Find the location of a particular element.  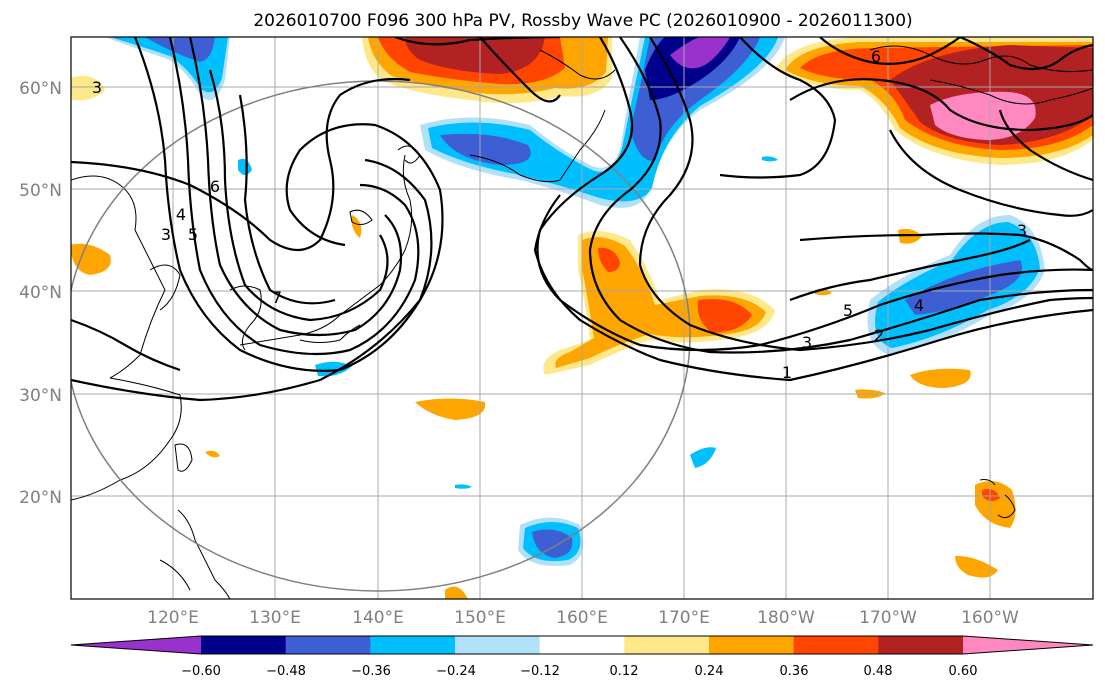

colorbar-outline is located at coordinates (582, 645).